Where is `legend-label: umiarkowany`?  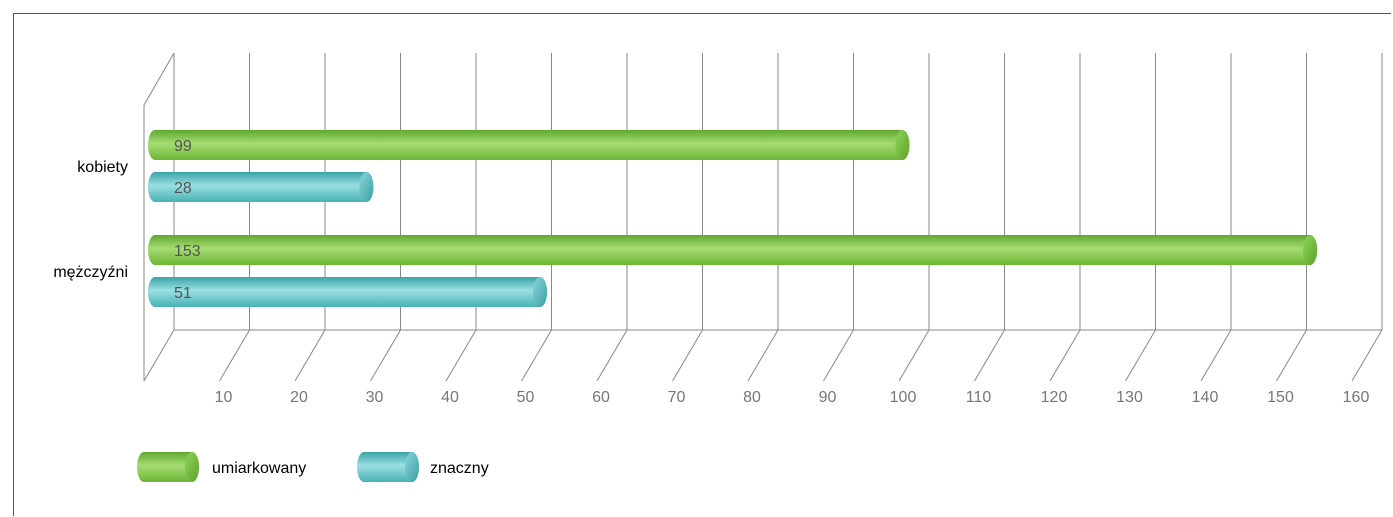
legend-label: umiarkowany is located at coordinates (259, 468).